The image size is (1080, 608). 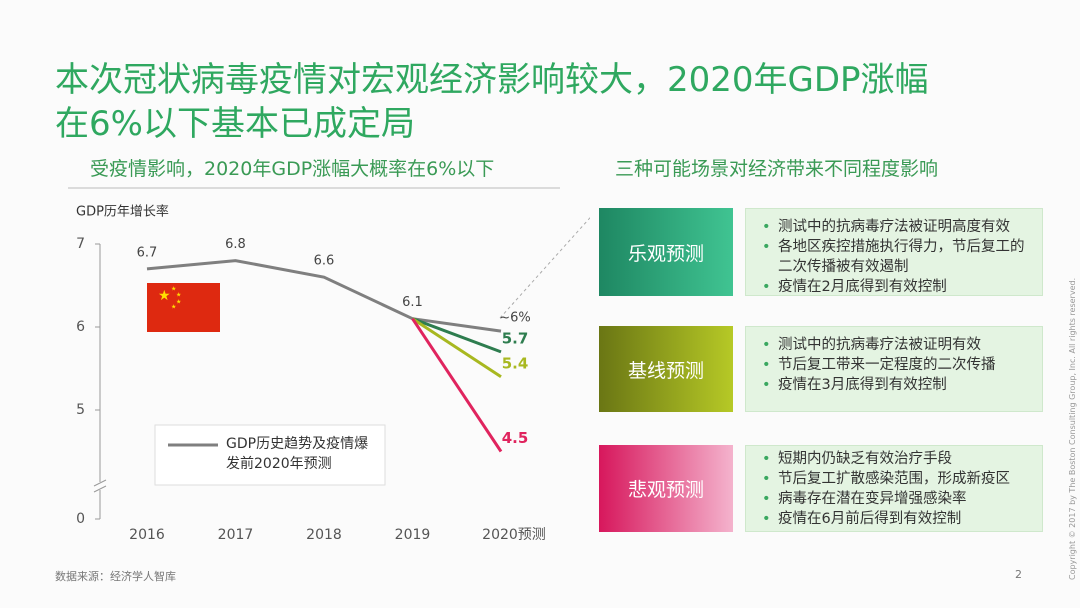 I want to click on legend-label: GDP历史趋势及疫情爆发前2020年预测, so click(x=297, y=454).